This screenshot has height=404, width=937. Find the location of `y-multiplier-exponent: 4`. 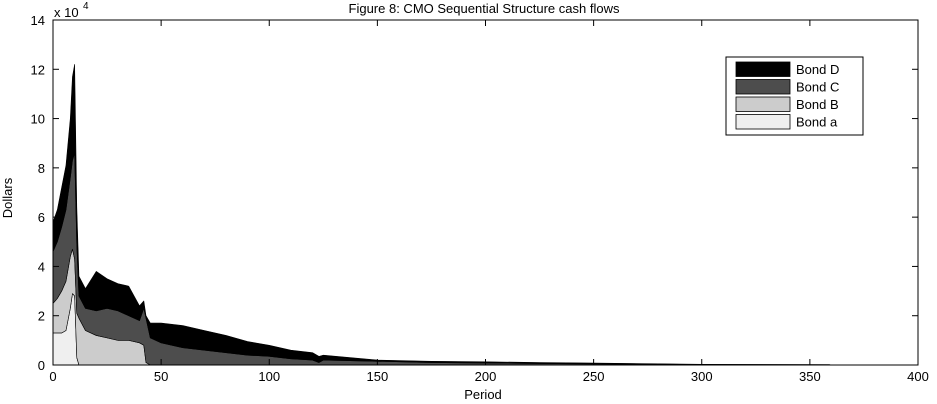

y-multiplier-exponent: 4 is located at coordinates (86, 6).